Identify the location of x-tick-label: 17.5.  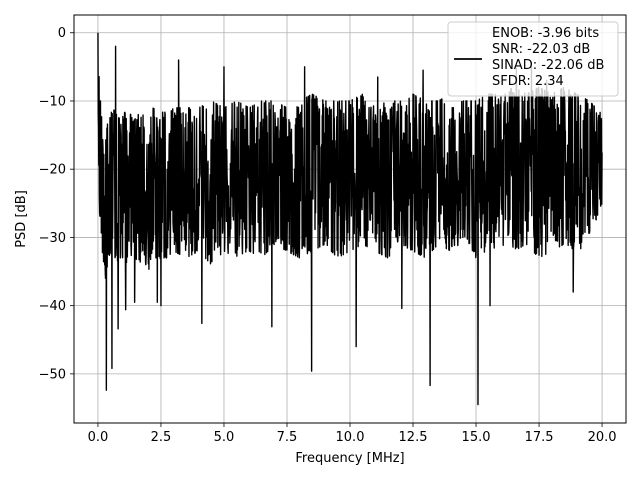
(539, 437).